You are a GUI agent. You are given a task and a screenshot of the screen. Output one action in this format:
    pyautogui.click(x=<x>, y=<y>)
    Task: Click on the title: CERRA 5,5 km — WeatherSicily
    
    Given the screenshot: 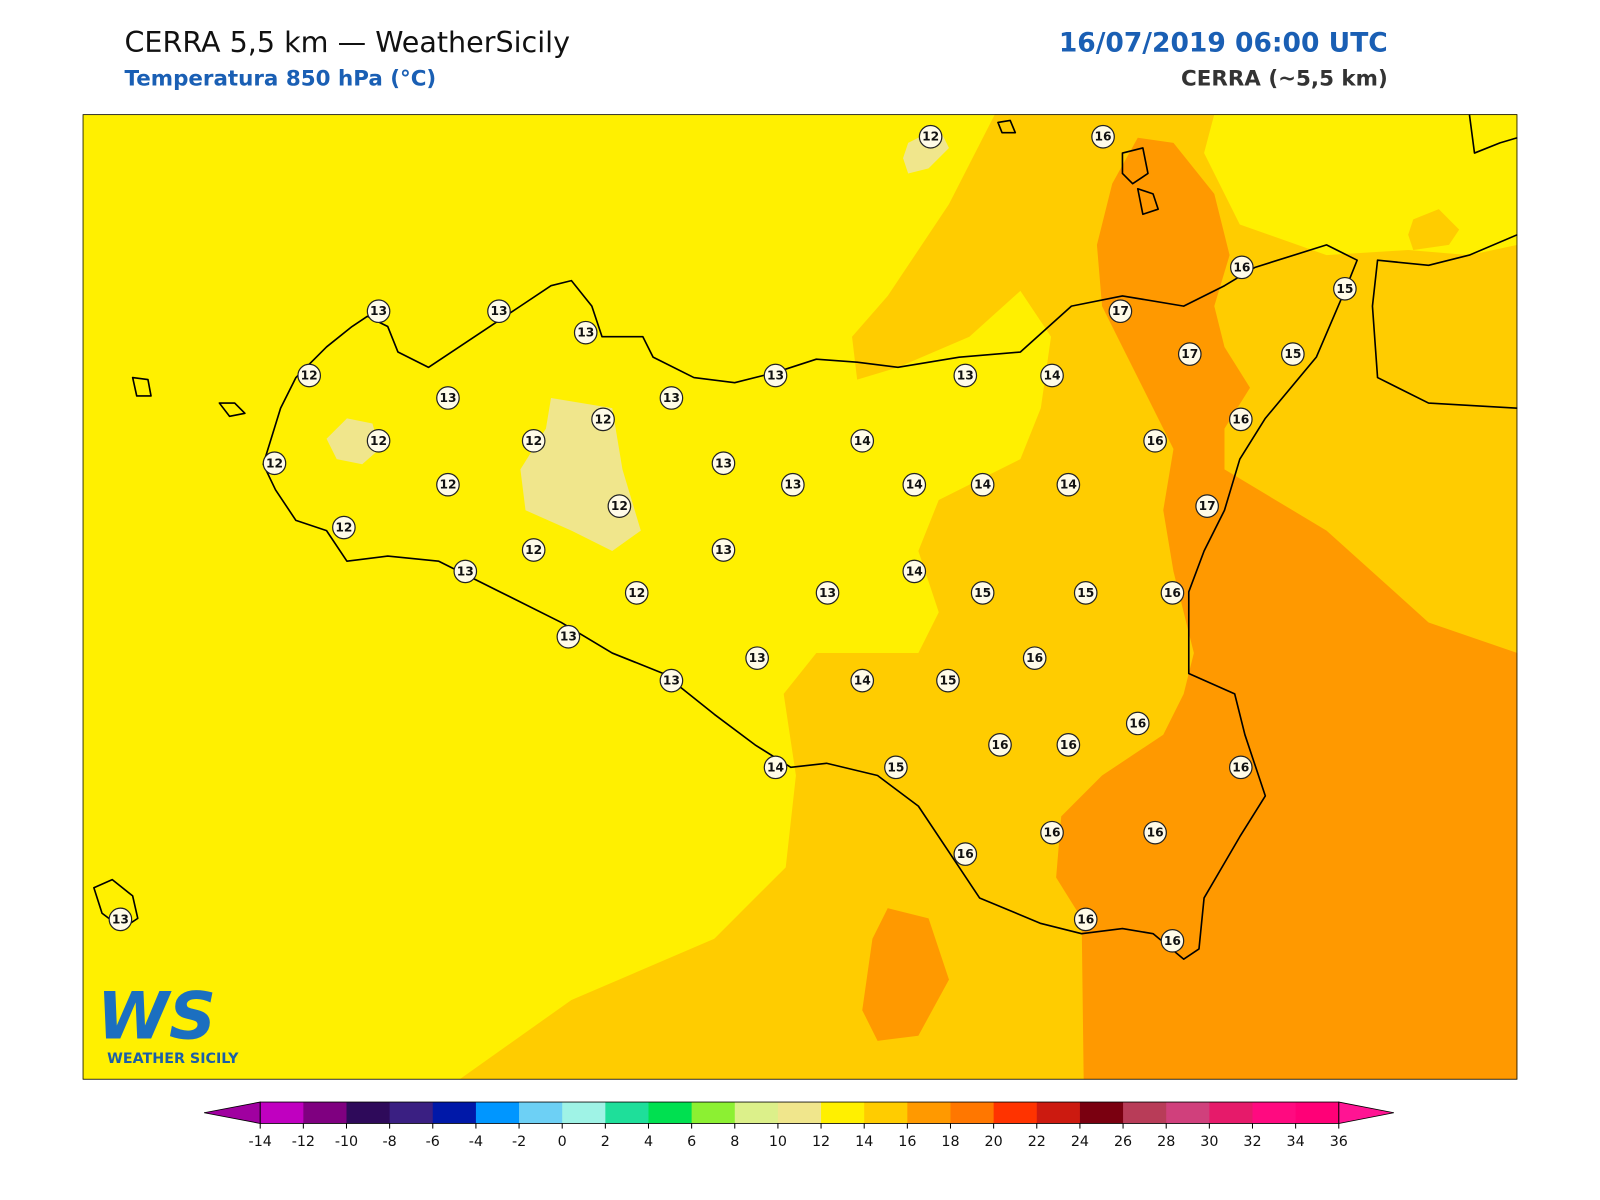 What is the action you would take?
    pyautogui.click(x=347, y=42)
    